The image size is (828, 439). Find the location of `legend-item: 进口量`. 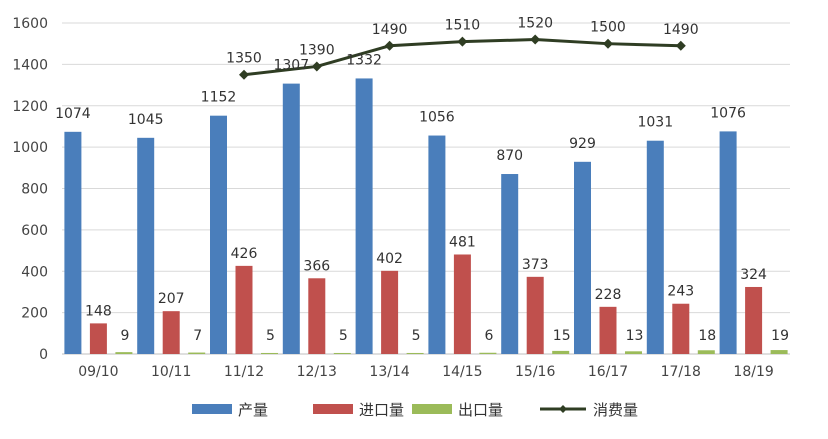

legend-item: 进口量 is located at coordinates (358, 410).